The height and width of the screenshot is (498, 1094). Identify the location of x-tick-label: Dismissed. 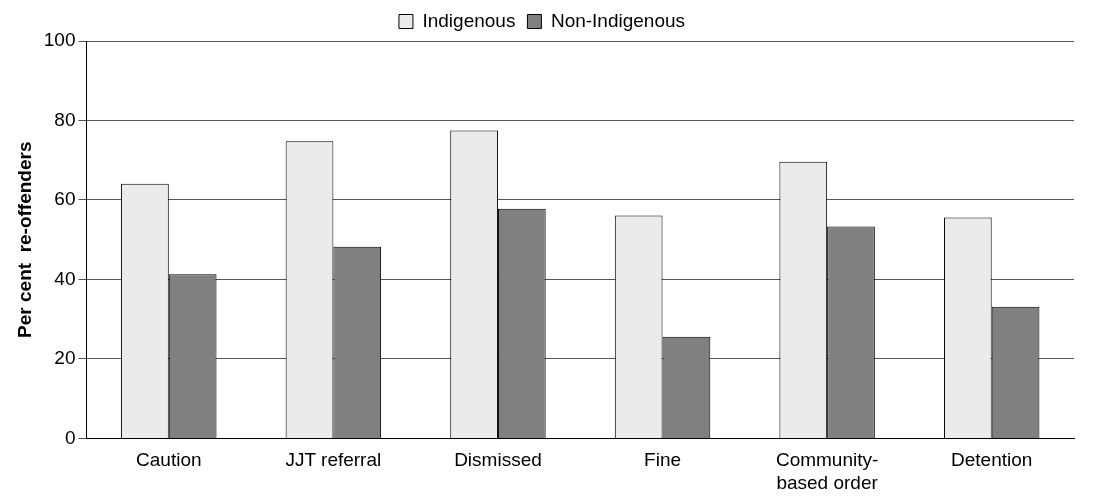
(498, 460).